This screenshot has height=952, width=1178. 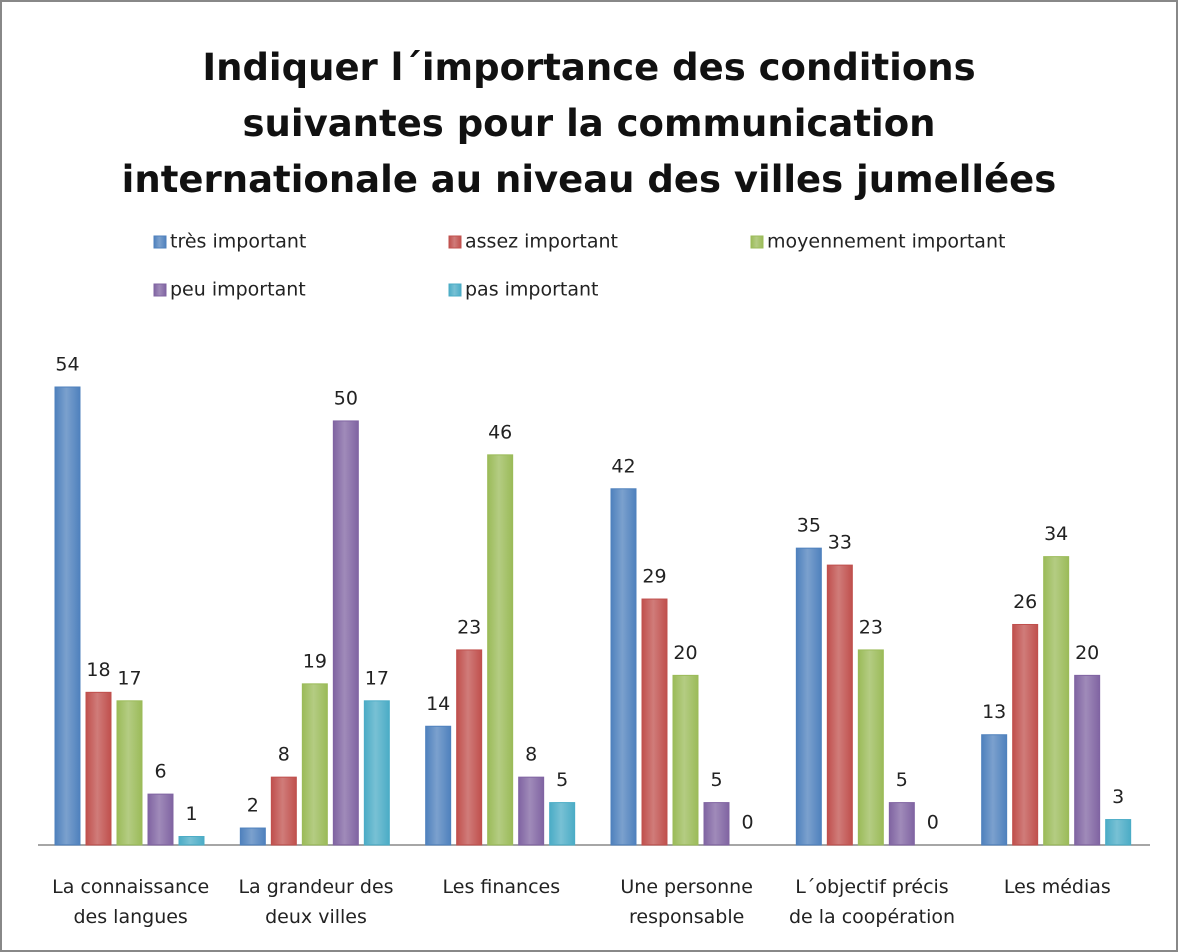 What do you see at coordinates (438, 704) in the screenshot?
I see `data-label: 14` at bounding box center [438, 704].